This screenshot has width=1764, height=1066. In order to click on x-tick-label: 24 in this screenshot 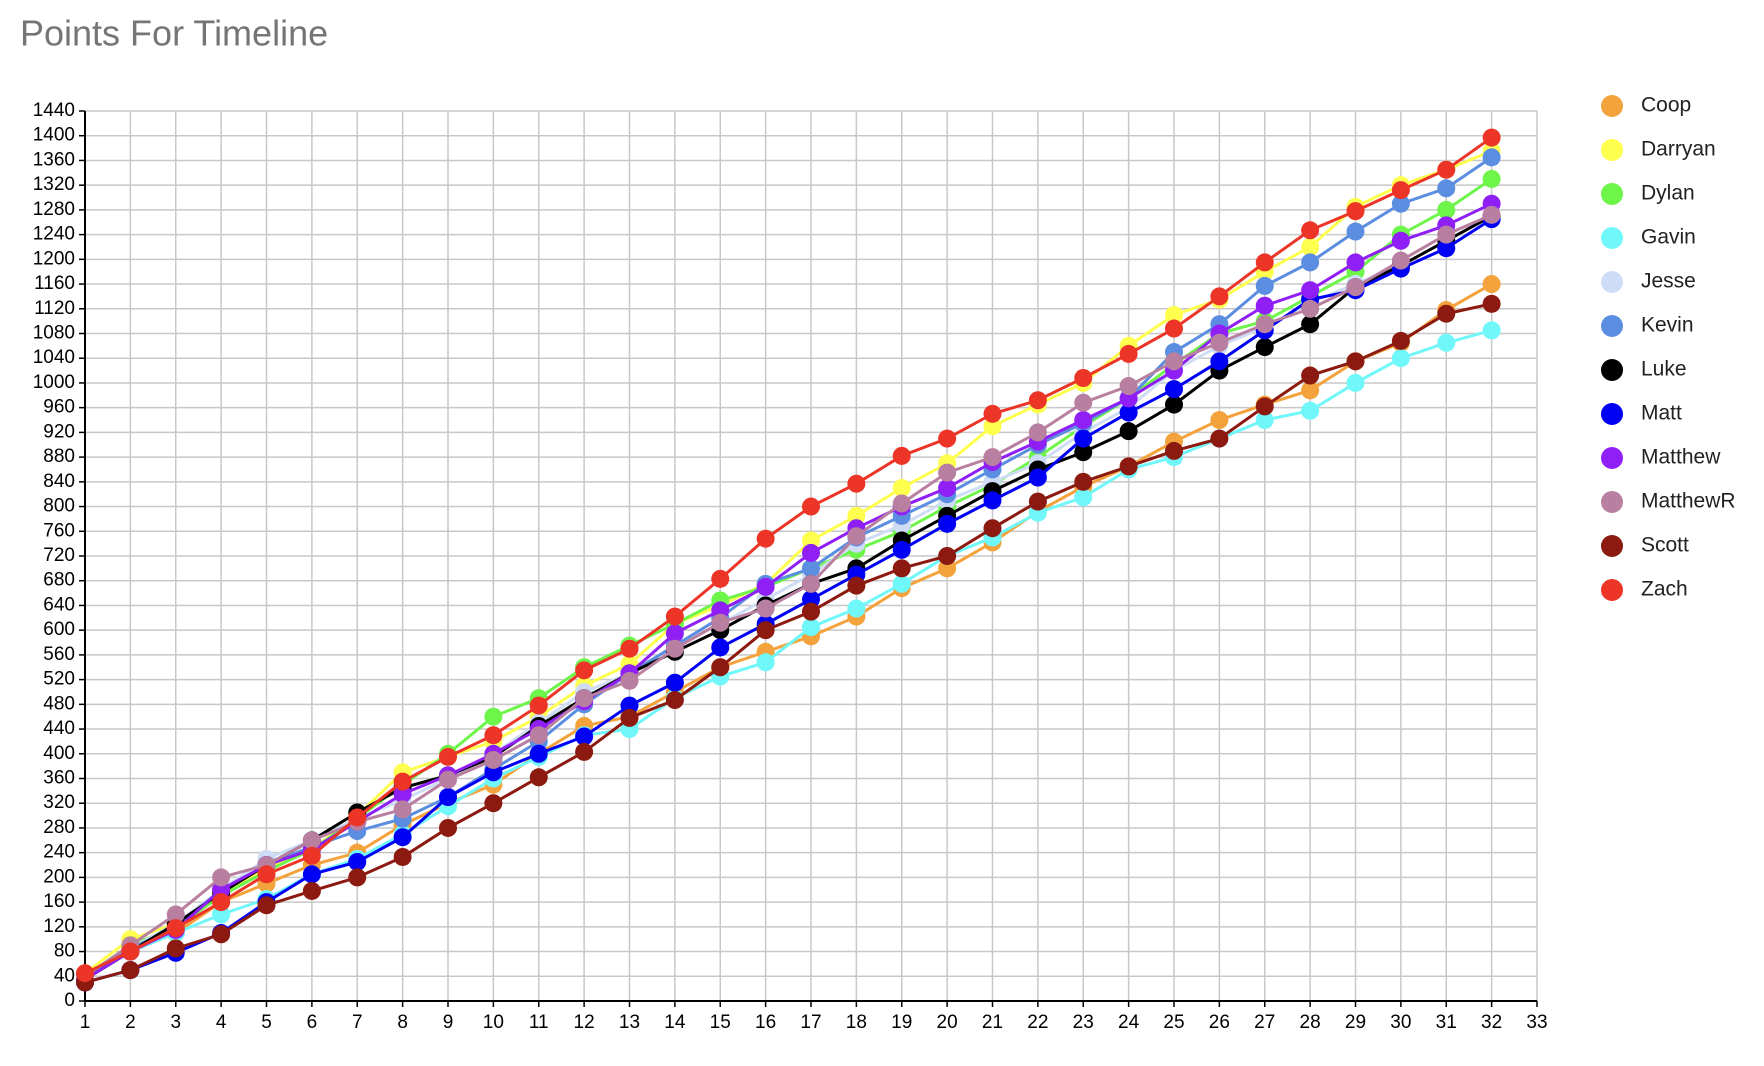, I will do `click(1129, 1022)`.